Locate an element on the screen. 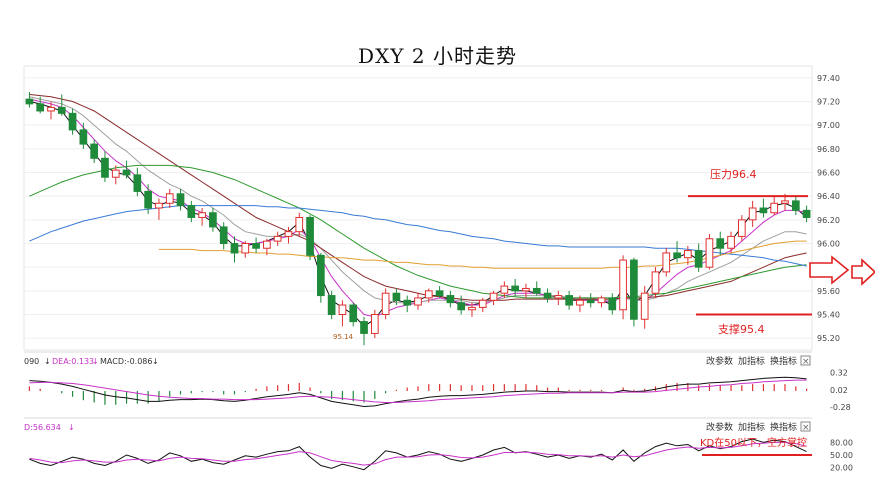  right-arrow-icon is located at coordinates (829, 270).